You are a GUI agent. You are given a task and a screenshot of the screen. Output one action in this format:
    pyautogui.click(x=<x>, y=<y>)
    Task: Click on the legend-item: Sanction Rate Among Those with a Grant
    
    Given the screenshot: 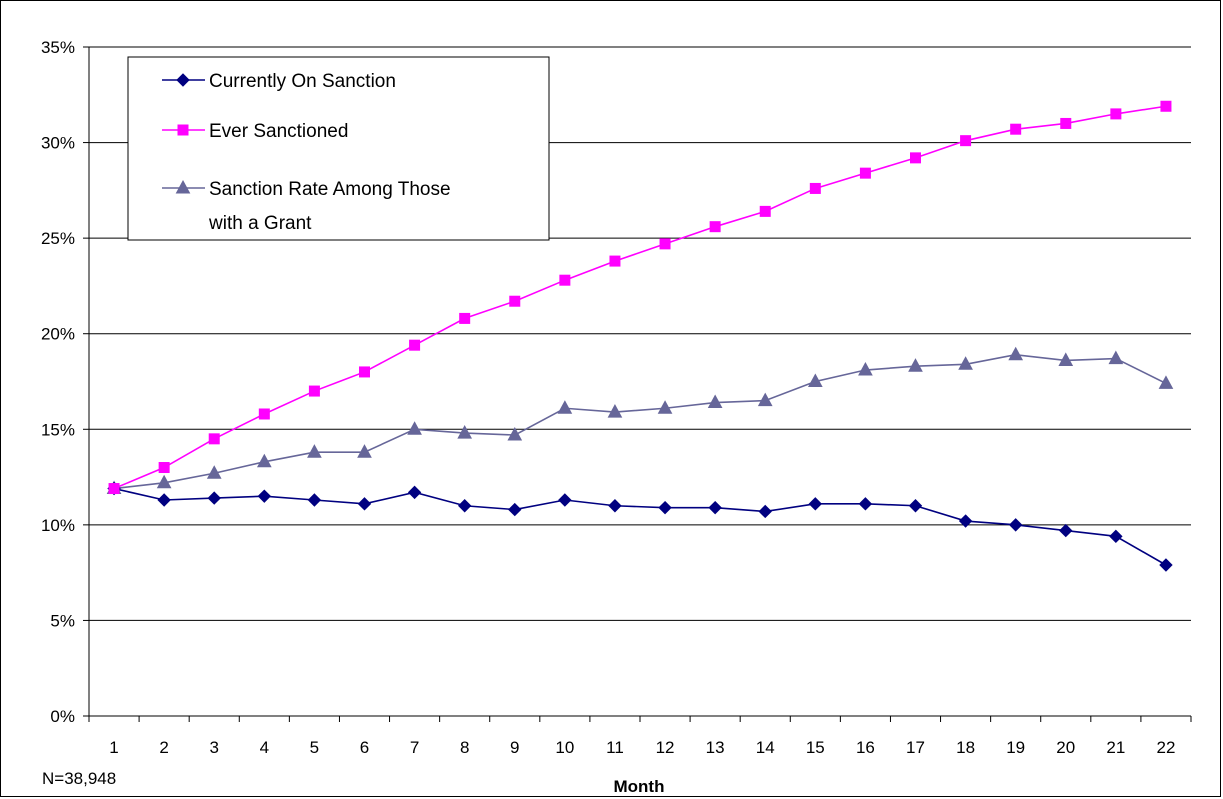 What is the action you would take?
    pyautogui.click(x=306, y=206)
    